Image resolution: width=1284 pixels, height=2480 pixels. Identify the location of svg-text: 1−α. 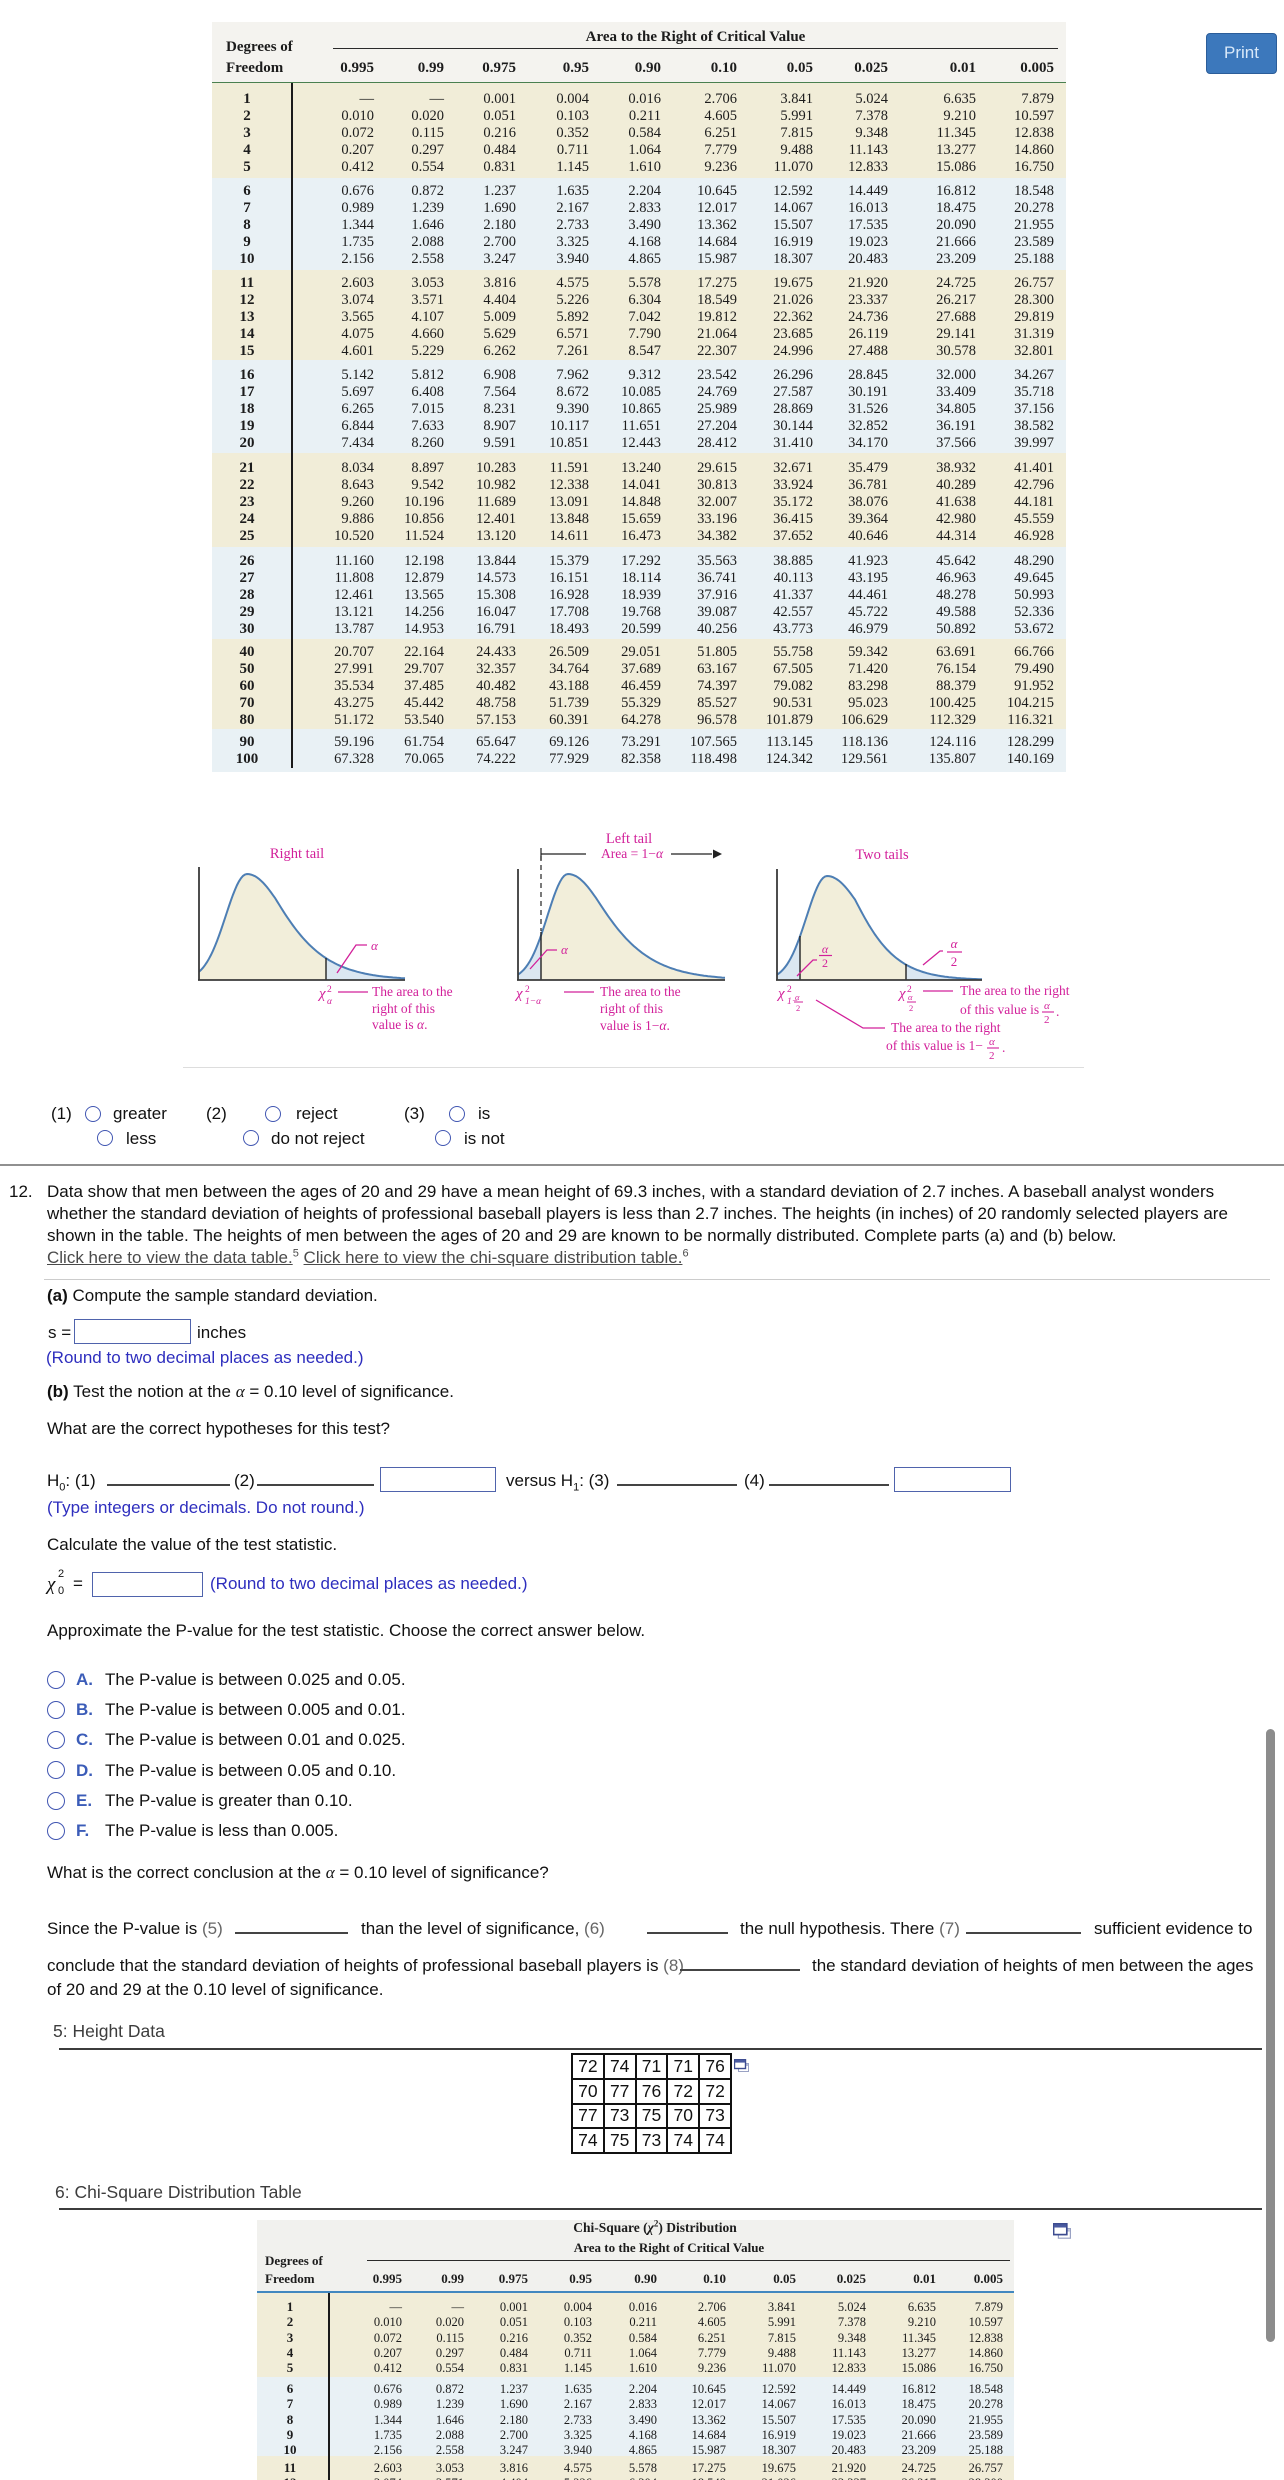
(533, 1002).